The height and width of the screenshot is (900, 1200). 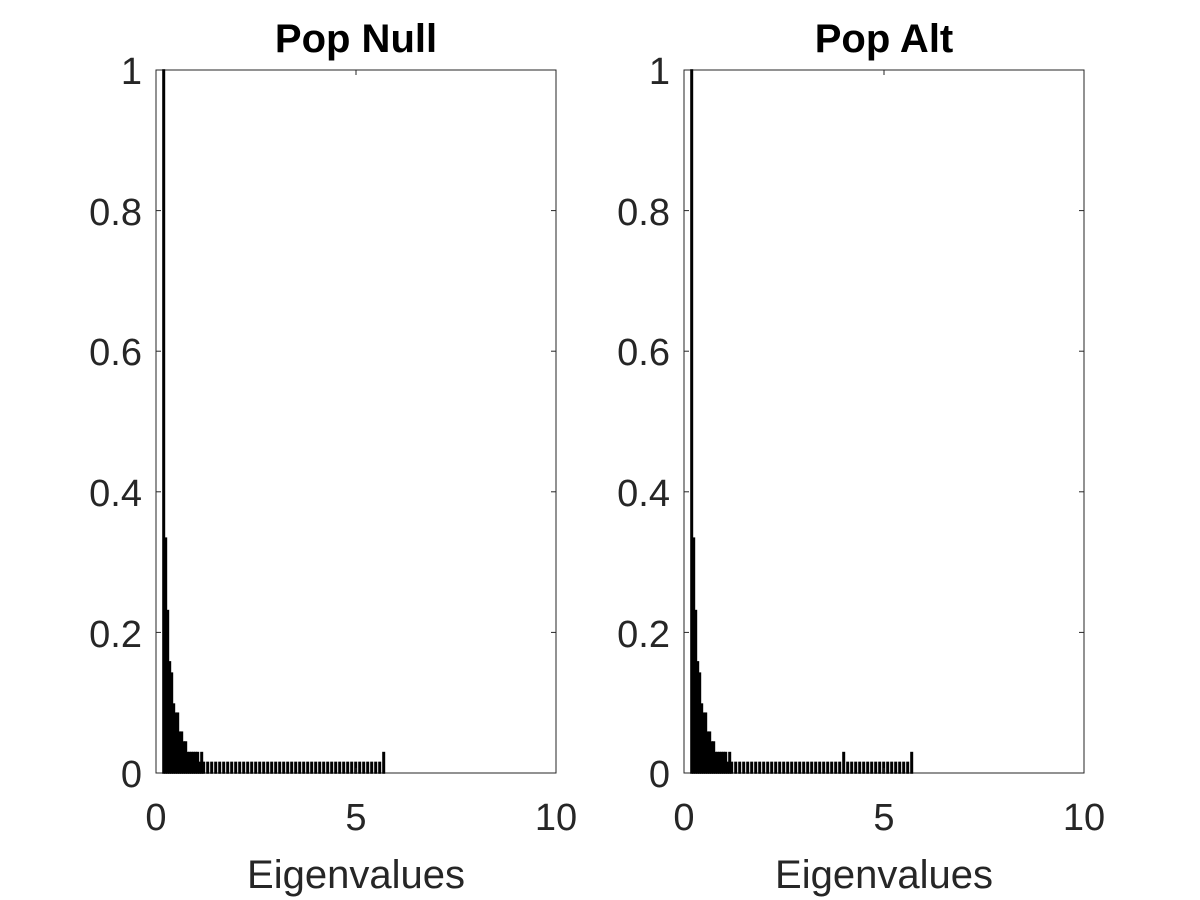 What do you see at coordinates (643, 494) in the screenshot?
I see `y-tick-label: 0.4` at bounding box center [643, 494].